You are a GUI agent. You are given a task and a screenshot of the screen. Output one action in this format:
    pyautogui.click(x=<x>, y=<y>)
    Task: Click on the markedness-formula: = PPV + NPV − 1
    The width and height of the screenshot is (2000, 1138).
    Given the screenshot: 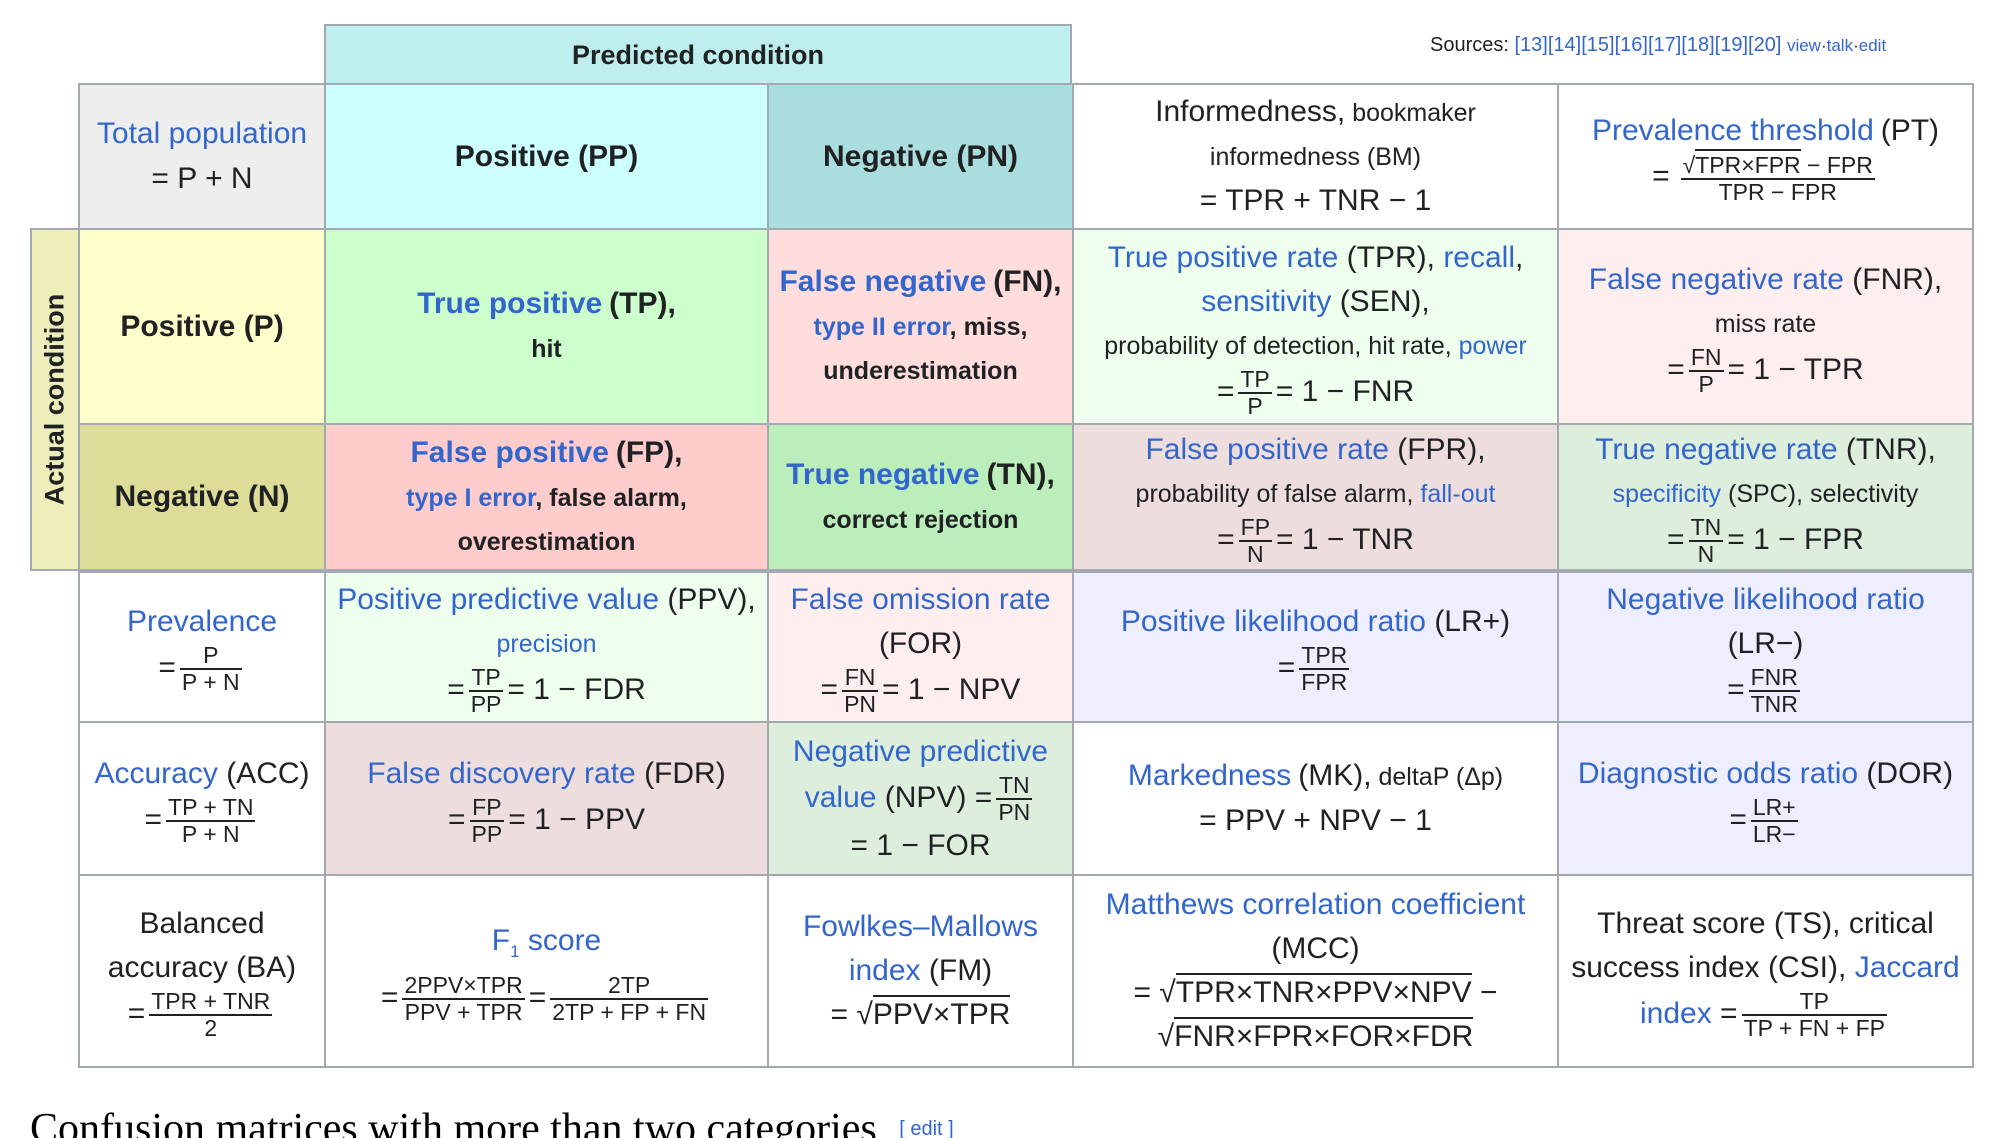 What is the action you would take?
    pyautogui.click(x=1315, y=820)
    